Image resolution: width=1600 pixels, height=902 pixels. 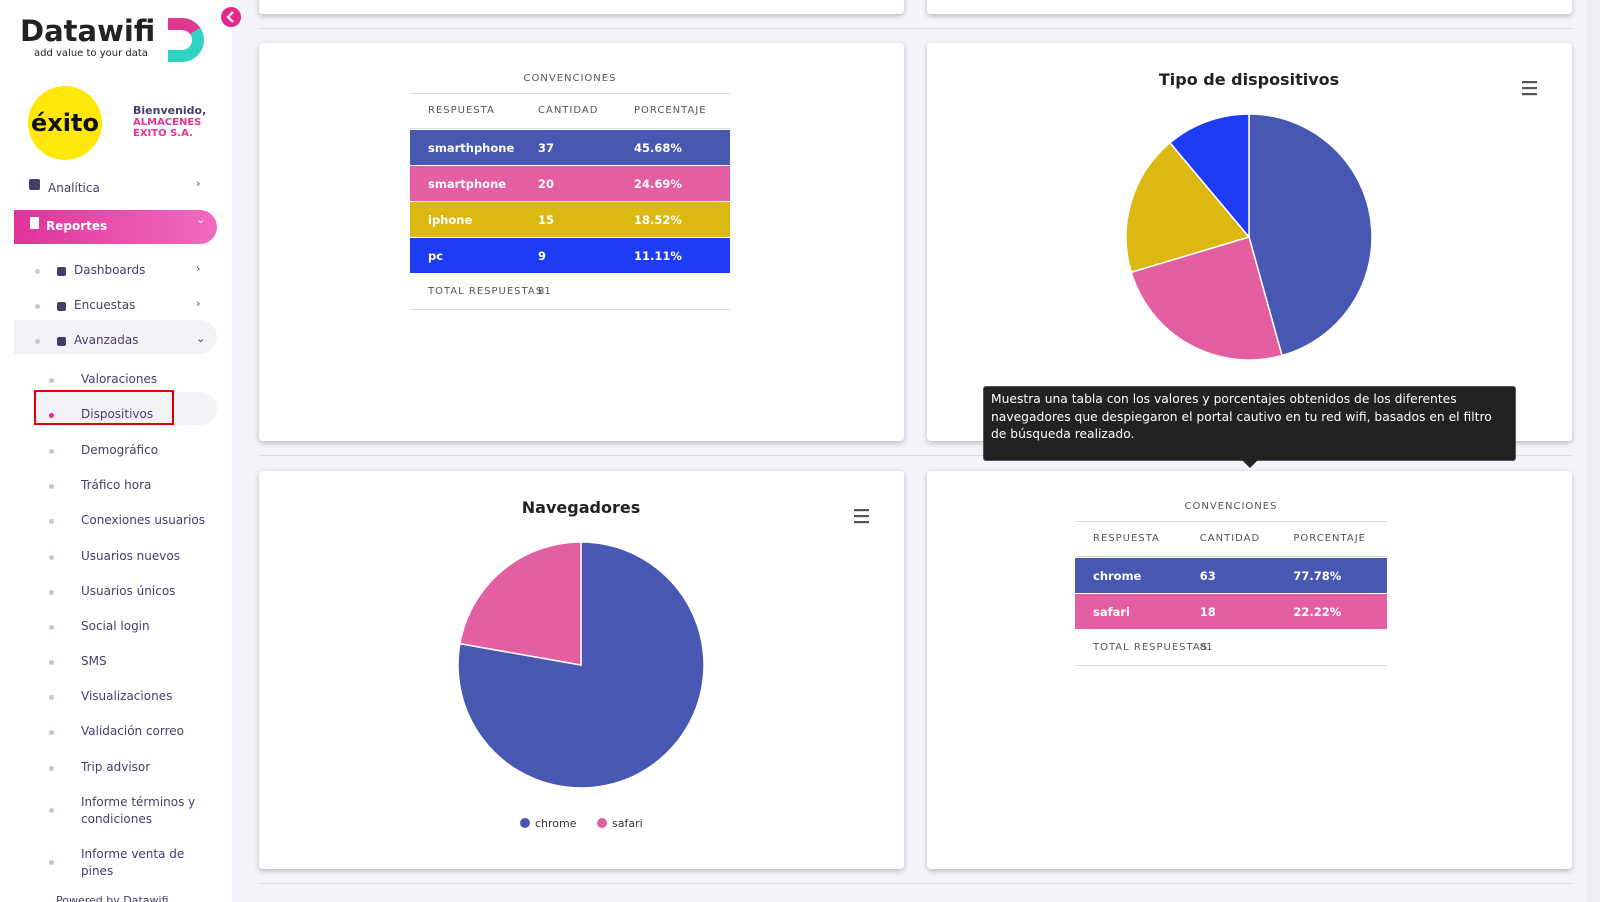 What do you see at coordinates (119, 379) in the screenshot?
I see `submenu-item: Valoraciones` at bounding box center [119, 379].